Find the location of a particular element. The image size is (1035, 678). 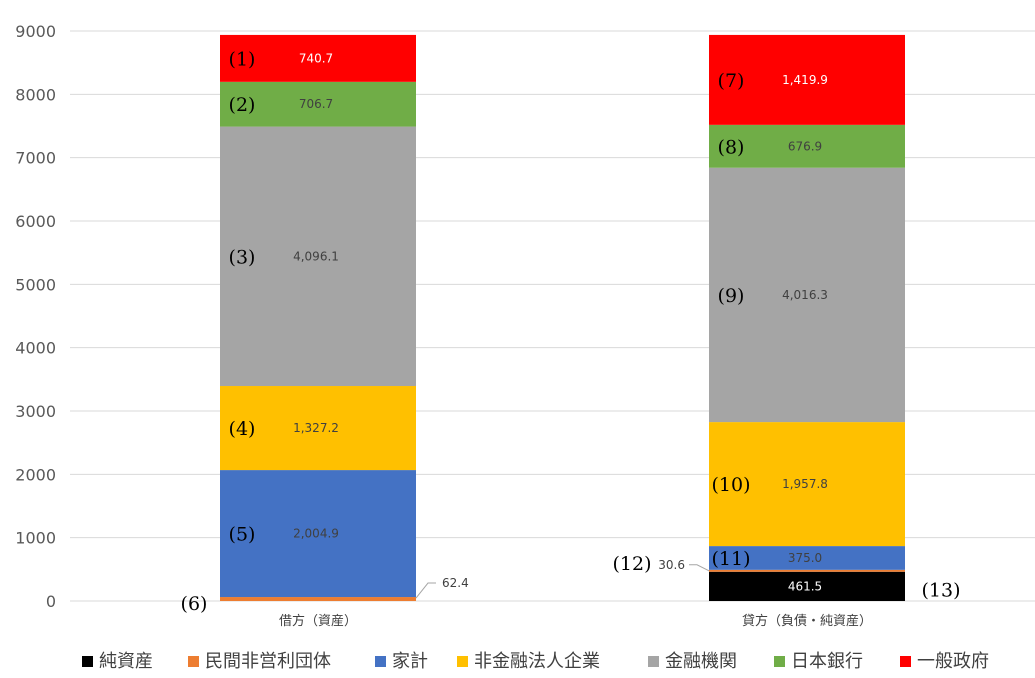

x-category-label: 借方（資産） is located at coordinates (318, 621).